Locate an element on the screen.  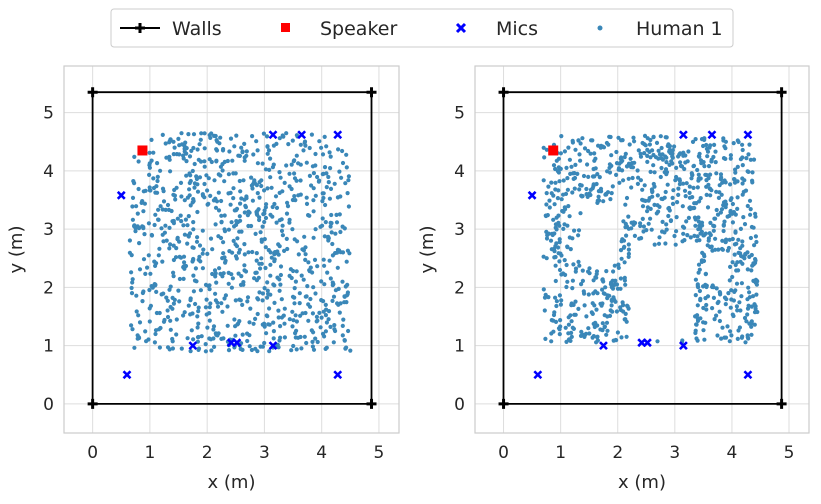
y-axis-label: y (m) is located at coordinates (427, 250).